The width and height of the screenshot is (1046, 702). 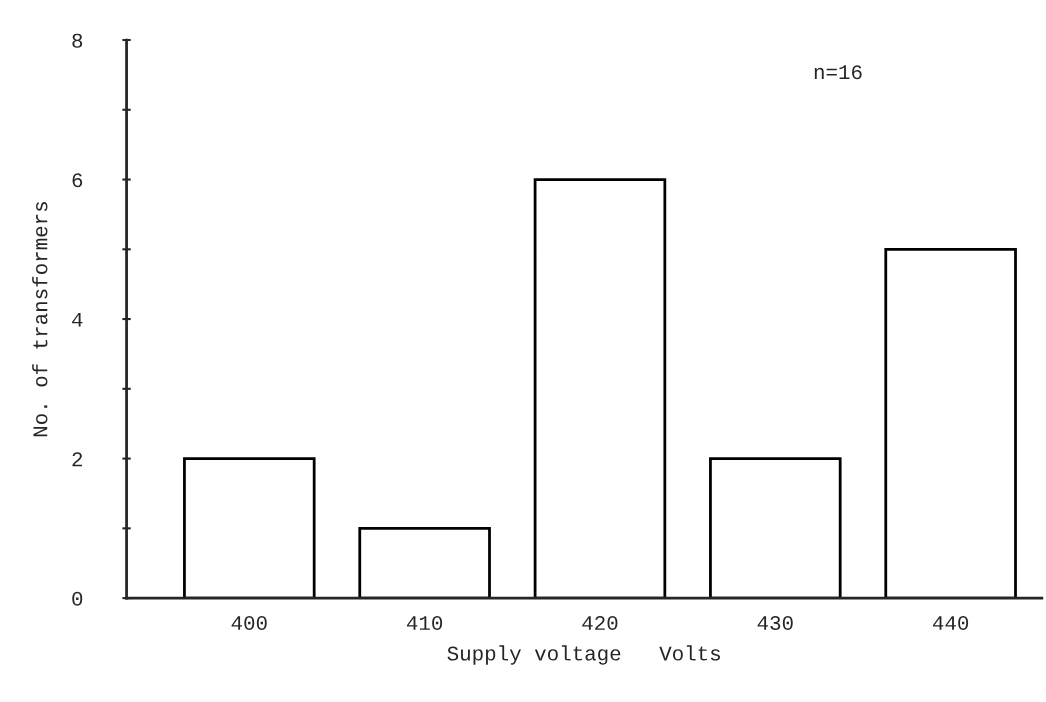 What do you see at coordinates (424, 623) in the screenshot?
I see `x-tick-label: 410` at bounding box center [424, 623].